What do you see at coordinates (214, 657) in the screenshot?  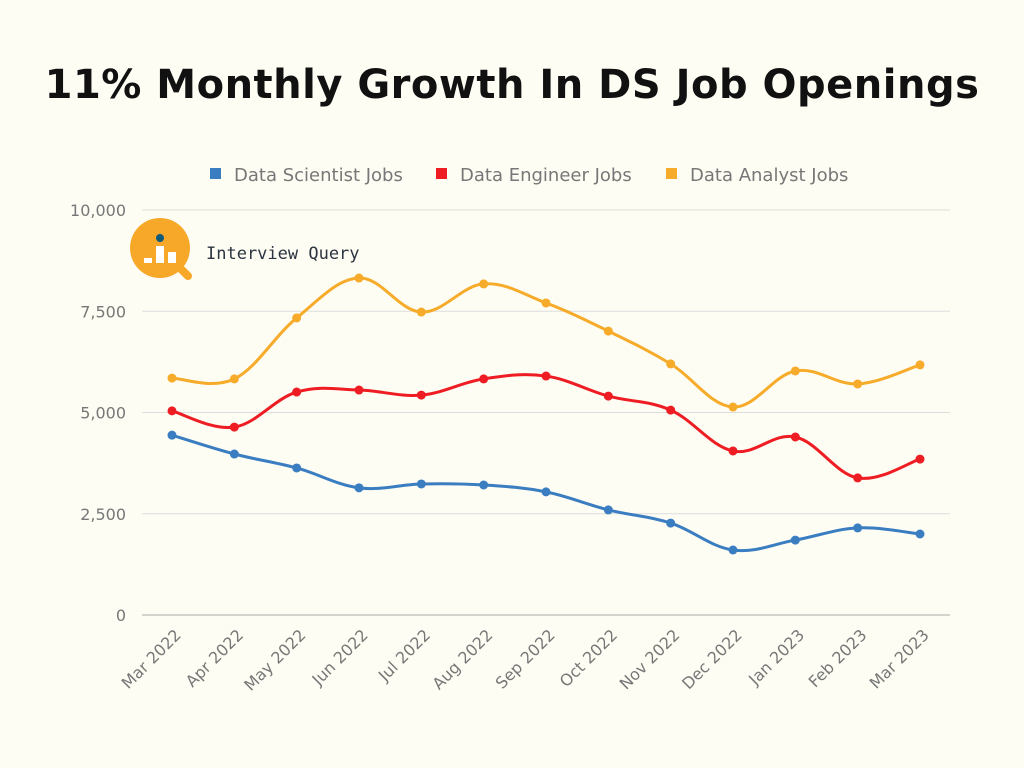 I see `x-tick-label: Apr 2022` at bounding box center [214, 657].